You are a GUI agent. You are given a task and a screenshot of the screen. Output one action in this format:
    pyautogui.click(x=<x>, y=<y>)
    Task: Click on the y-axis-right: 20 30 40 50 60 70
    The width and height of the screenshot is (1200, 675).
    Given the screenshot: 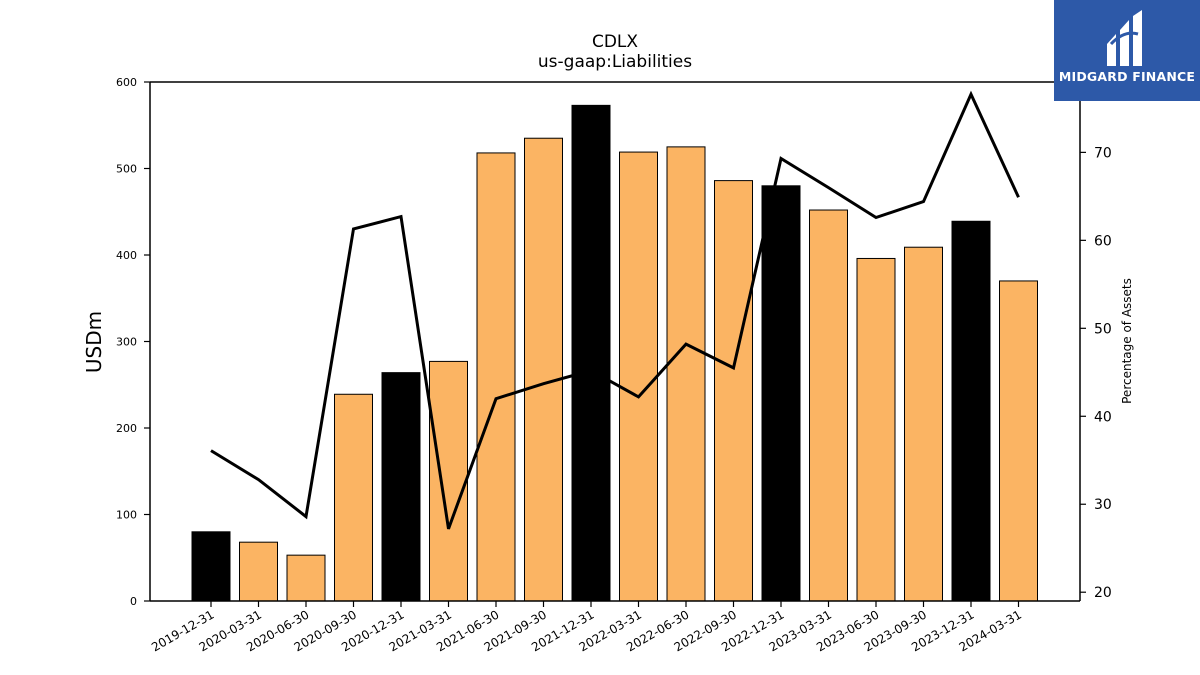 What is the action you would take?
    pyautogui.click(x=1096, y=373)
    